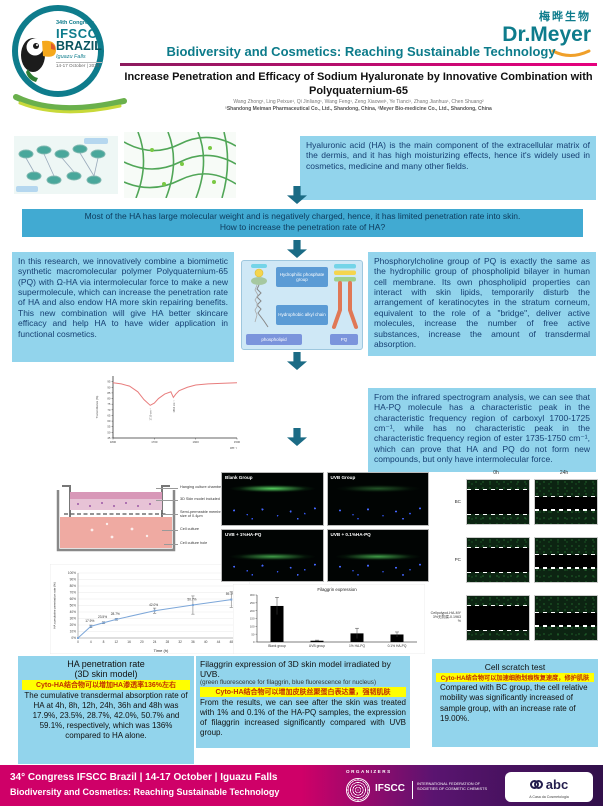 The image size is (603, 806). I want to click on hydrophilic-group-label: Hydrophilic phosphate group, so click(302, 277).